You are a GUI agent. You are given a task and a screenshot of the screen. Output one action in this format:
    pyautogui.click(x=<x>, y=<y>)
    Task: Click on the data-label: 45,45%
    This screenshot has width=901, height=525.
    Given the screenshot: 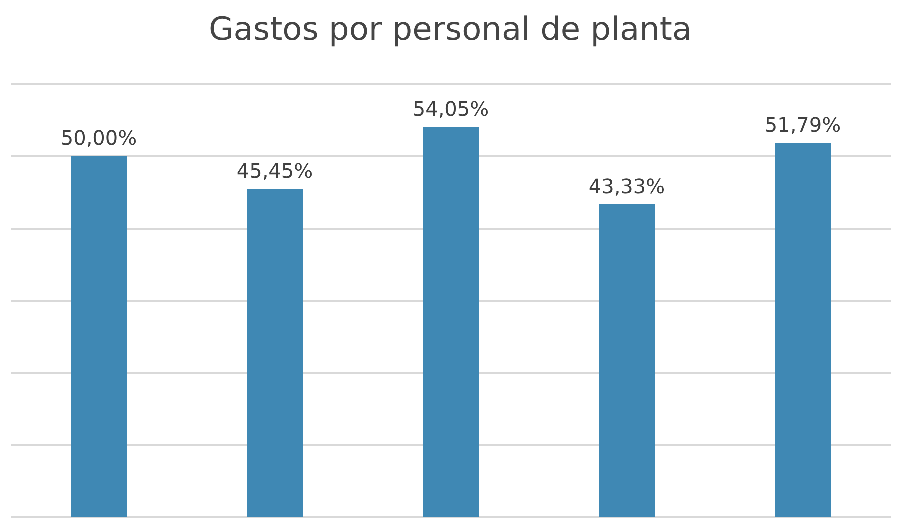 What is the action you would take?
    pyautogui.click(x=275, y=171)
    